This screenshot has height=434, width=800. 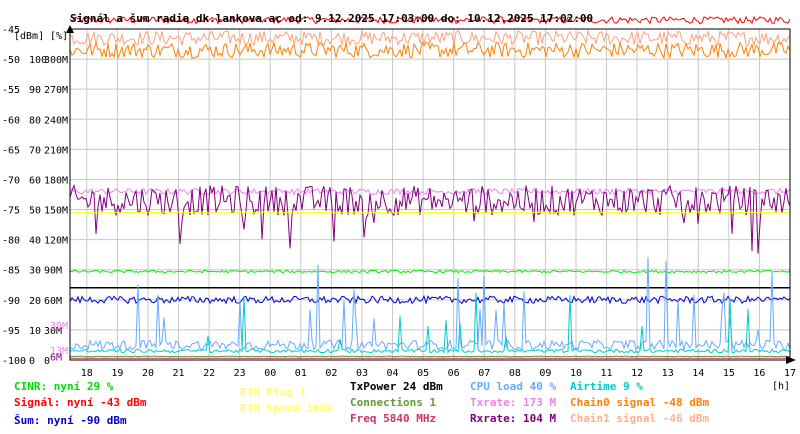 What do you see at coordinates (513, 418) in the screenshot?
I see `legend-rxrate: Rxrate: 104 M` at bounding box center [513, 418].